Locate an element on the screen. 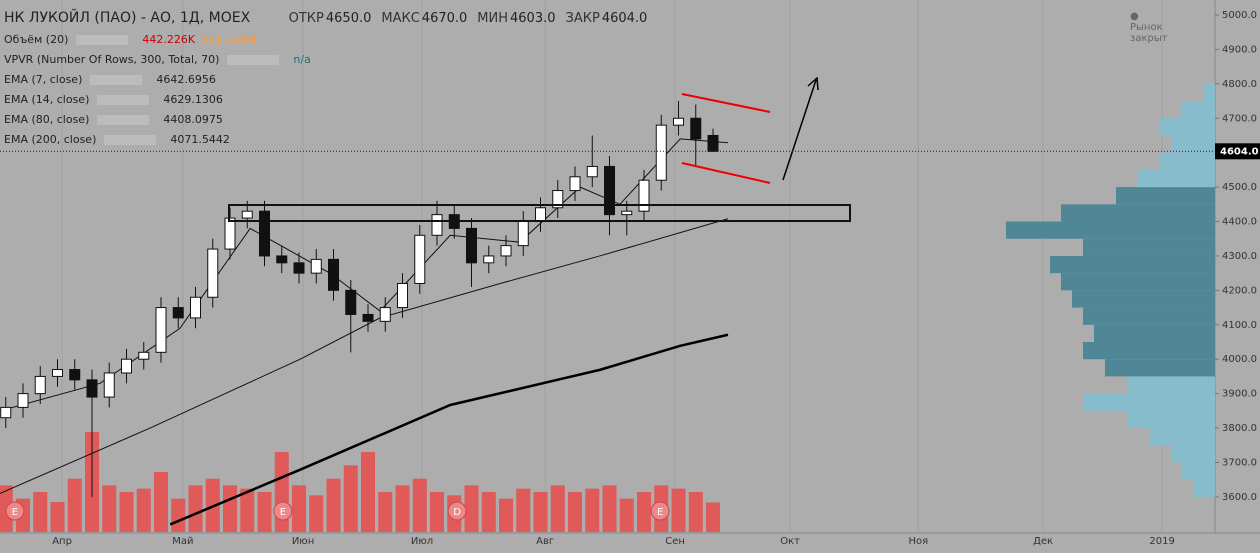 The image size is (1260, 553). x-tick-label: Сен is located at coordinates (675, 541).